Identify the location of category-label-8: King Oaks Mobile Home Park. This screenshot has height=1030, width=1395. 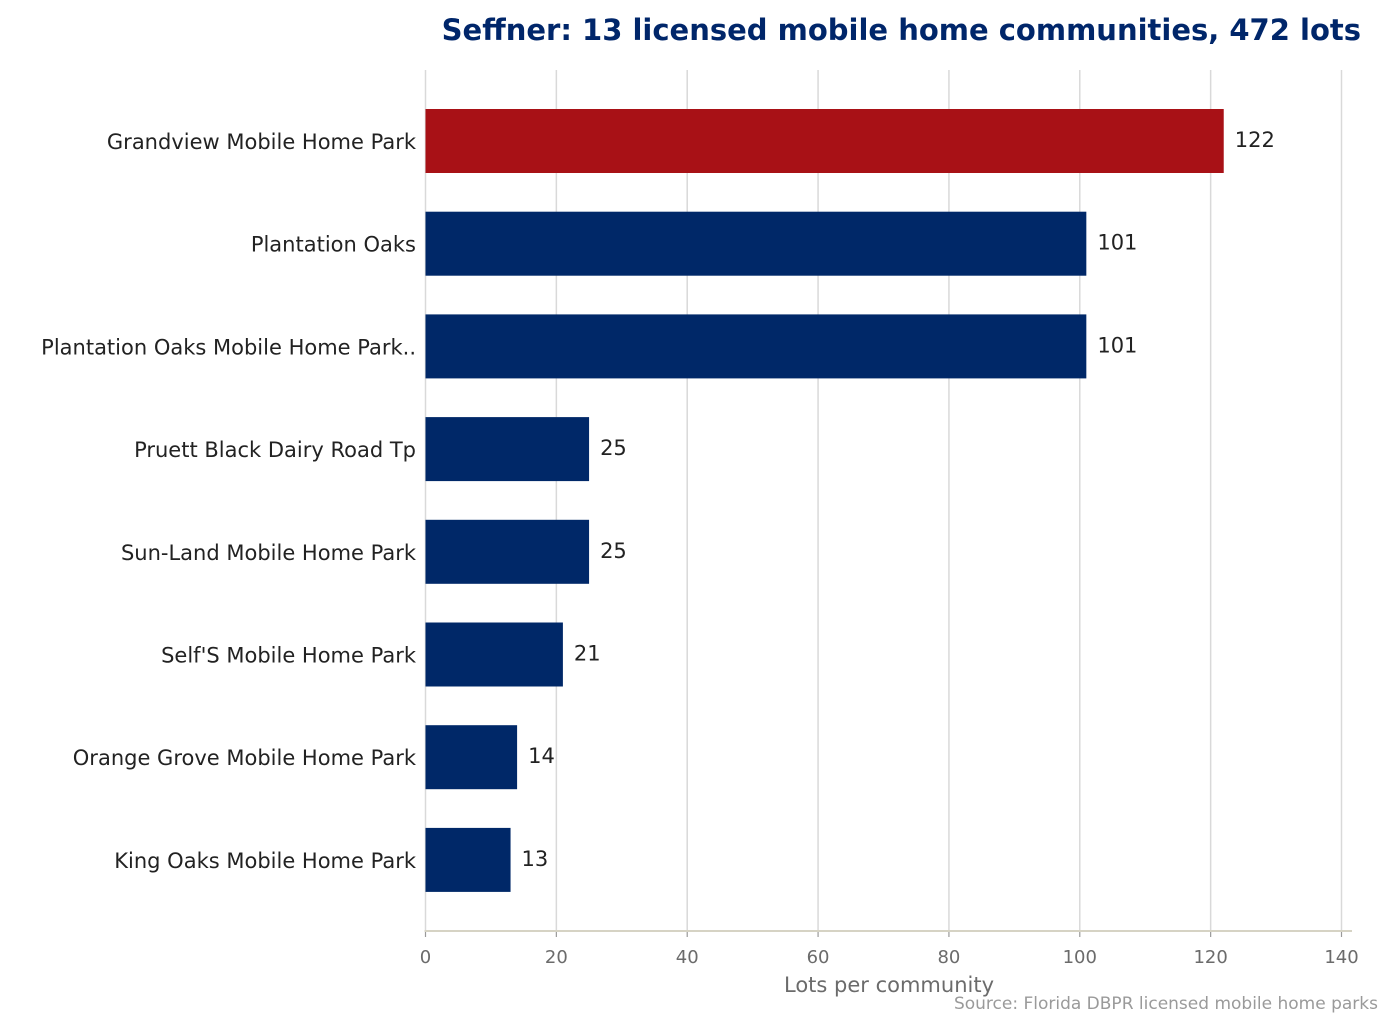
(265, 861).